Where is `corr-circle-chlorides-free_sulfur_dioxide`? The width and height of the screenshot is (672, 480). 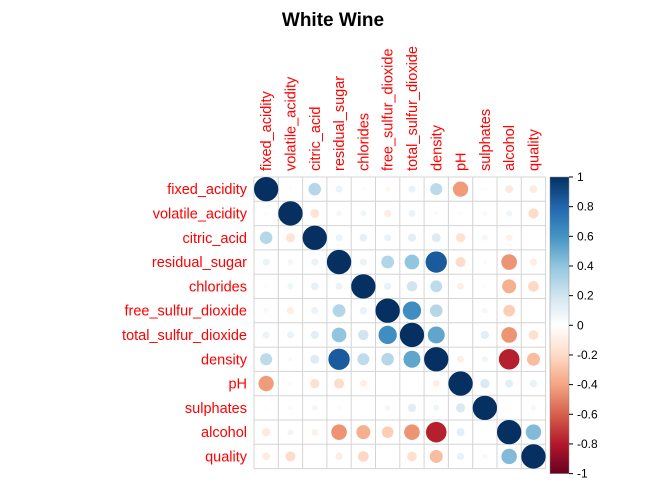
corr-circle-chlorides-free_sulfur_dioxide is located at coordinates (387, 286).